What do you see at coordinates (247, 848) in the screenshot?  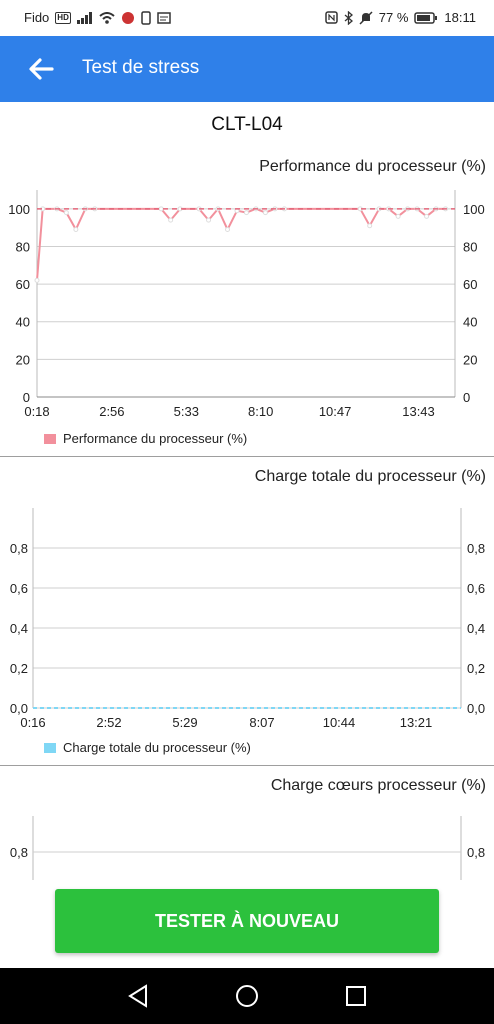 I see `core-load-chart: 0,8 0,8` at bounding box center [247, 848].